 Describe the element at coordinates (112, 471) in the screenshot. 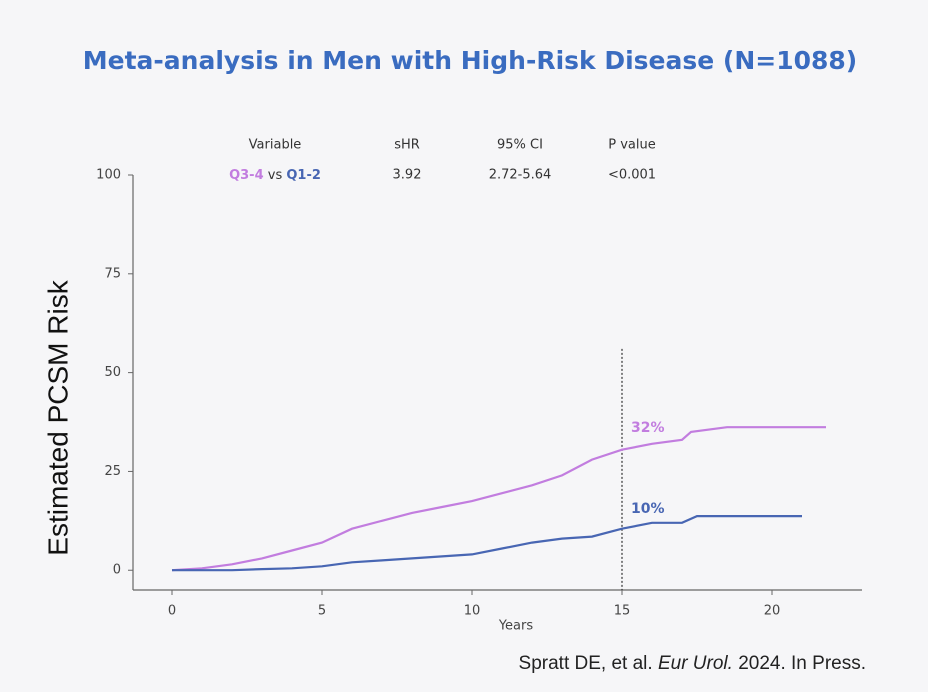

I see `y-tick-label: 25` at that location.